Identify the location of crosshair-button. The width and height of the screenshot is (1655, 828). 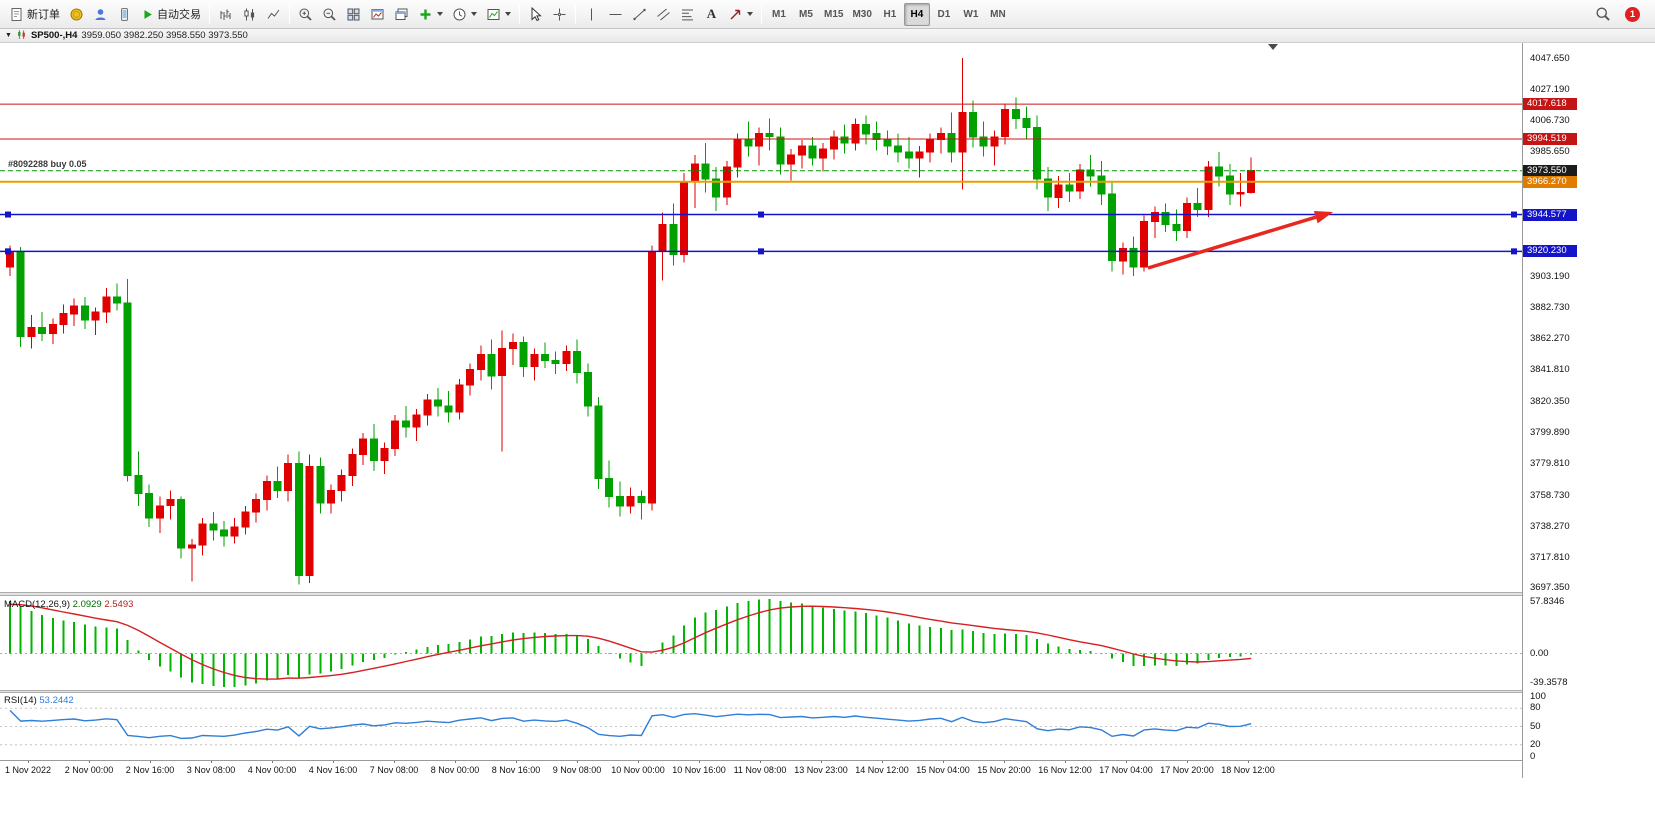
(559, 14).